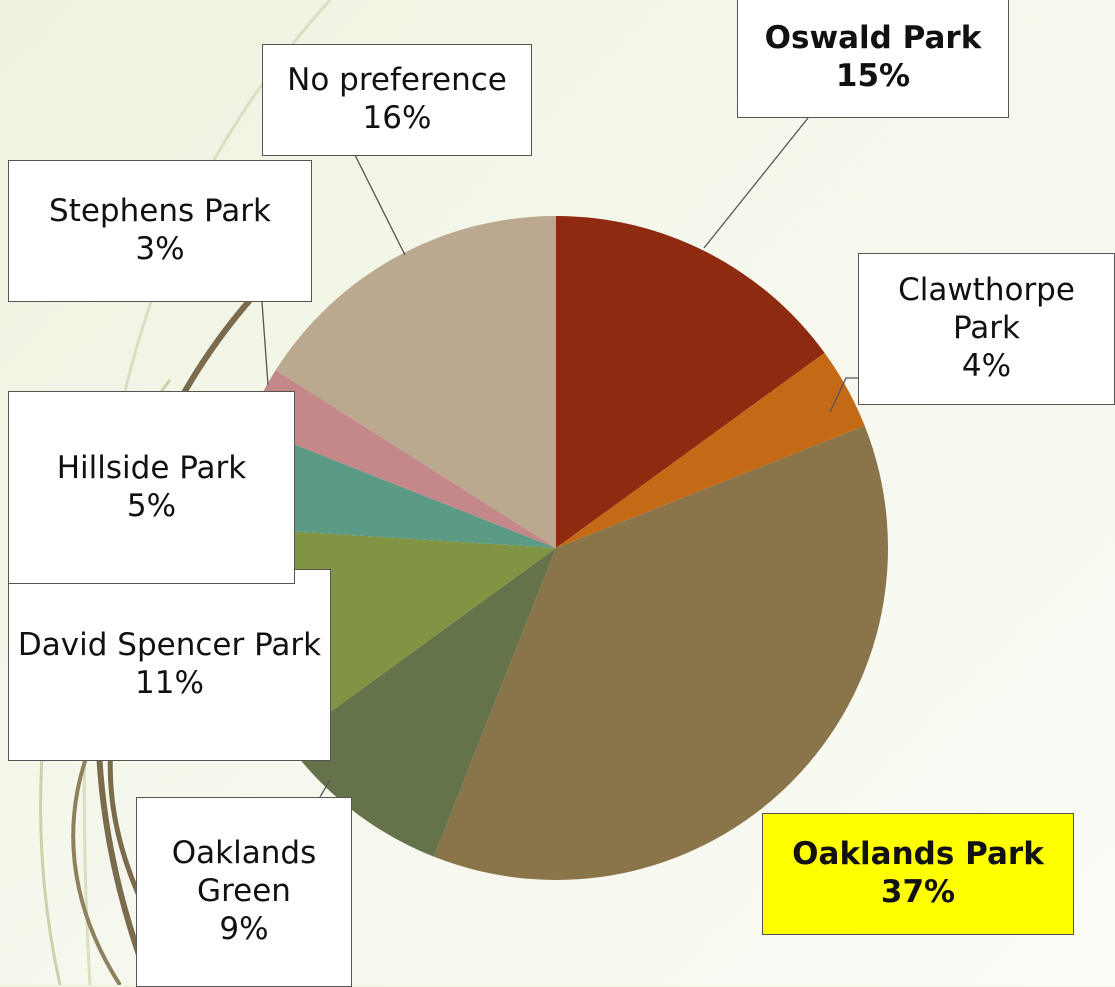 This screenshot has width=1115, height=987. I want to click on value-label: 15%, so click(873, 76).